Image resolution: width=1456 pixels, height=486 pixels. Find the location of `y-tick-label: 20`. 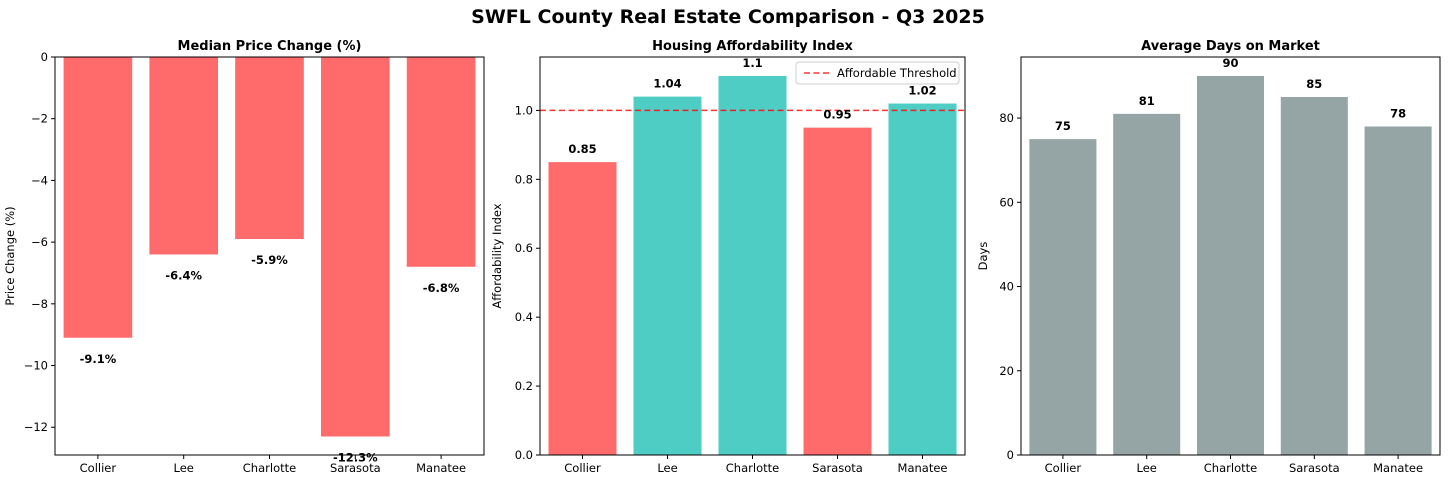

y-tick-label: 20 is located at coordinates (1006, 371).